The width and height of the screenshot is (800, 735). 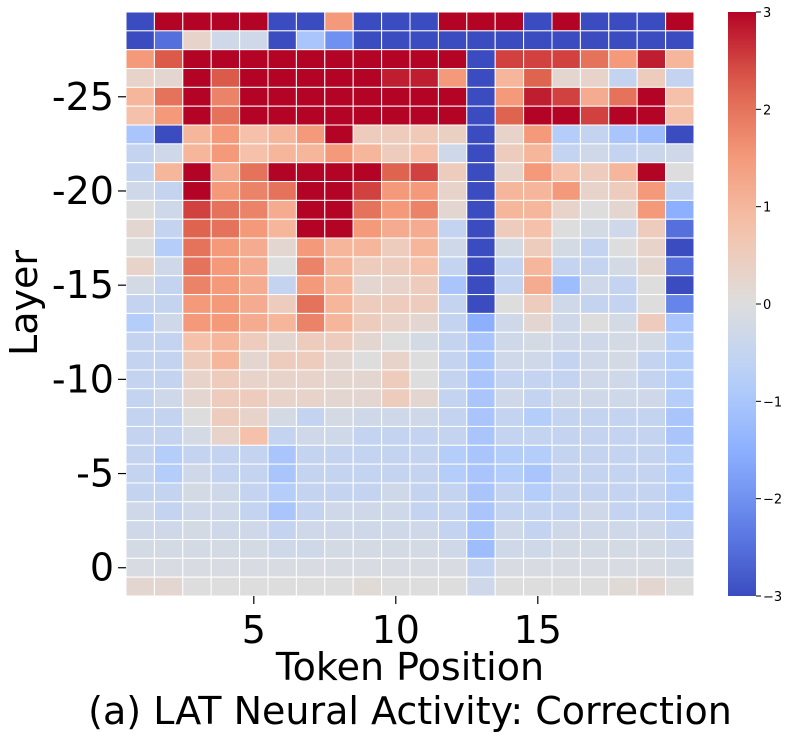 What do you see at coordinates (102, 568) in the screenshot?
I see `y-tick-label: 0` at bounding box center [102, 568].